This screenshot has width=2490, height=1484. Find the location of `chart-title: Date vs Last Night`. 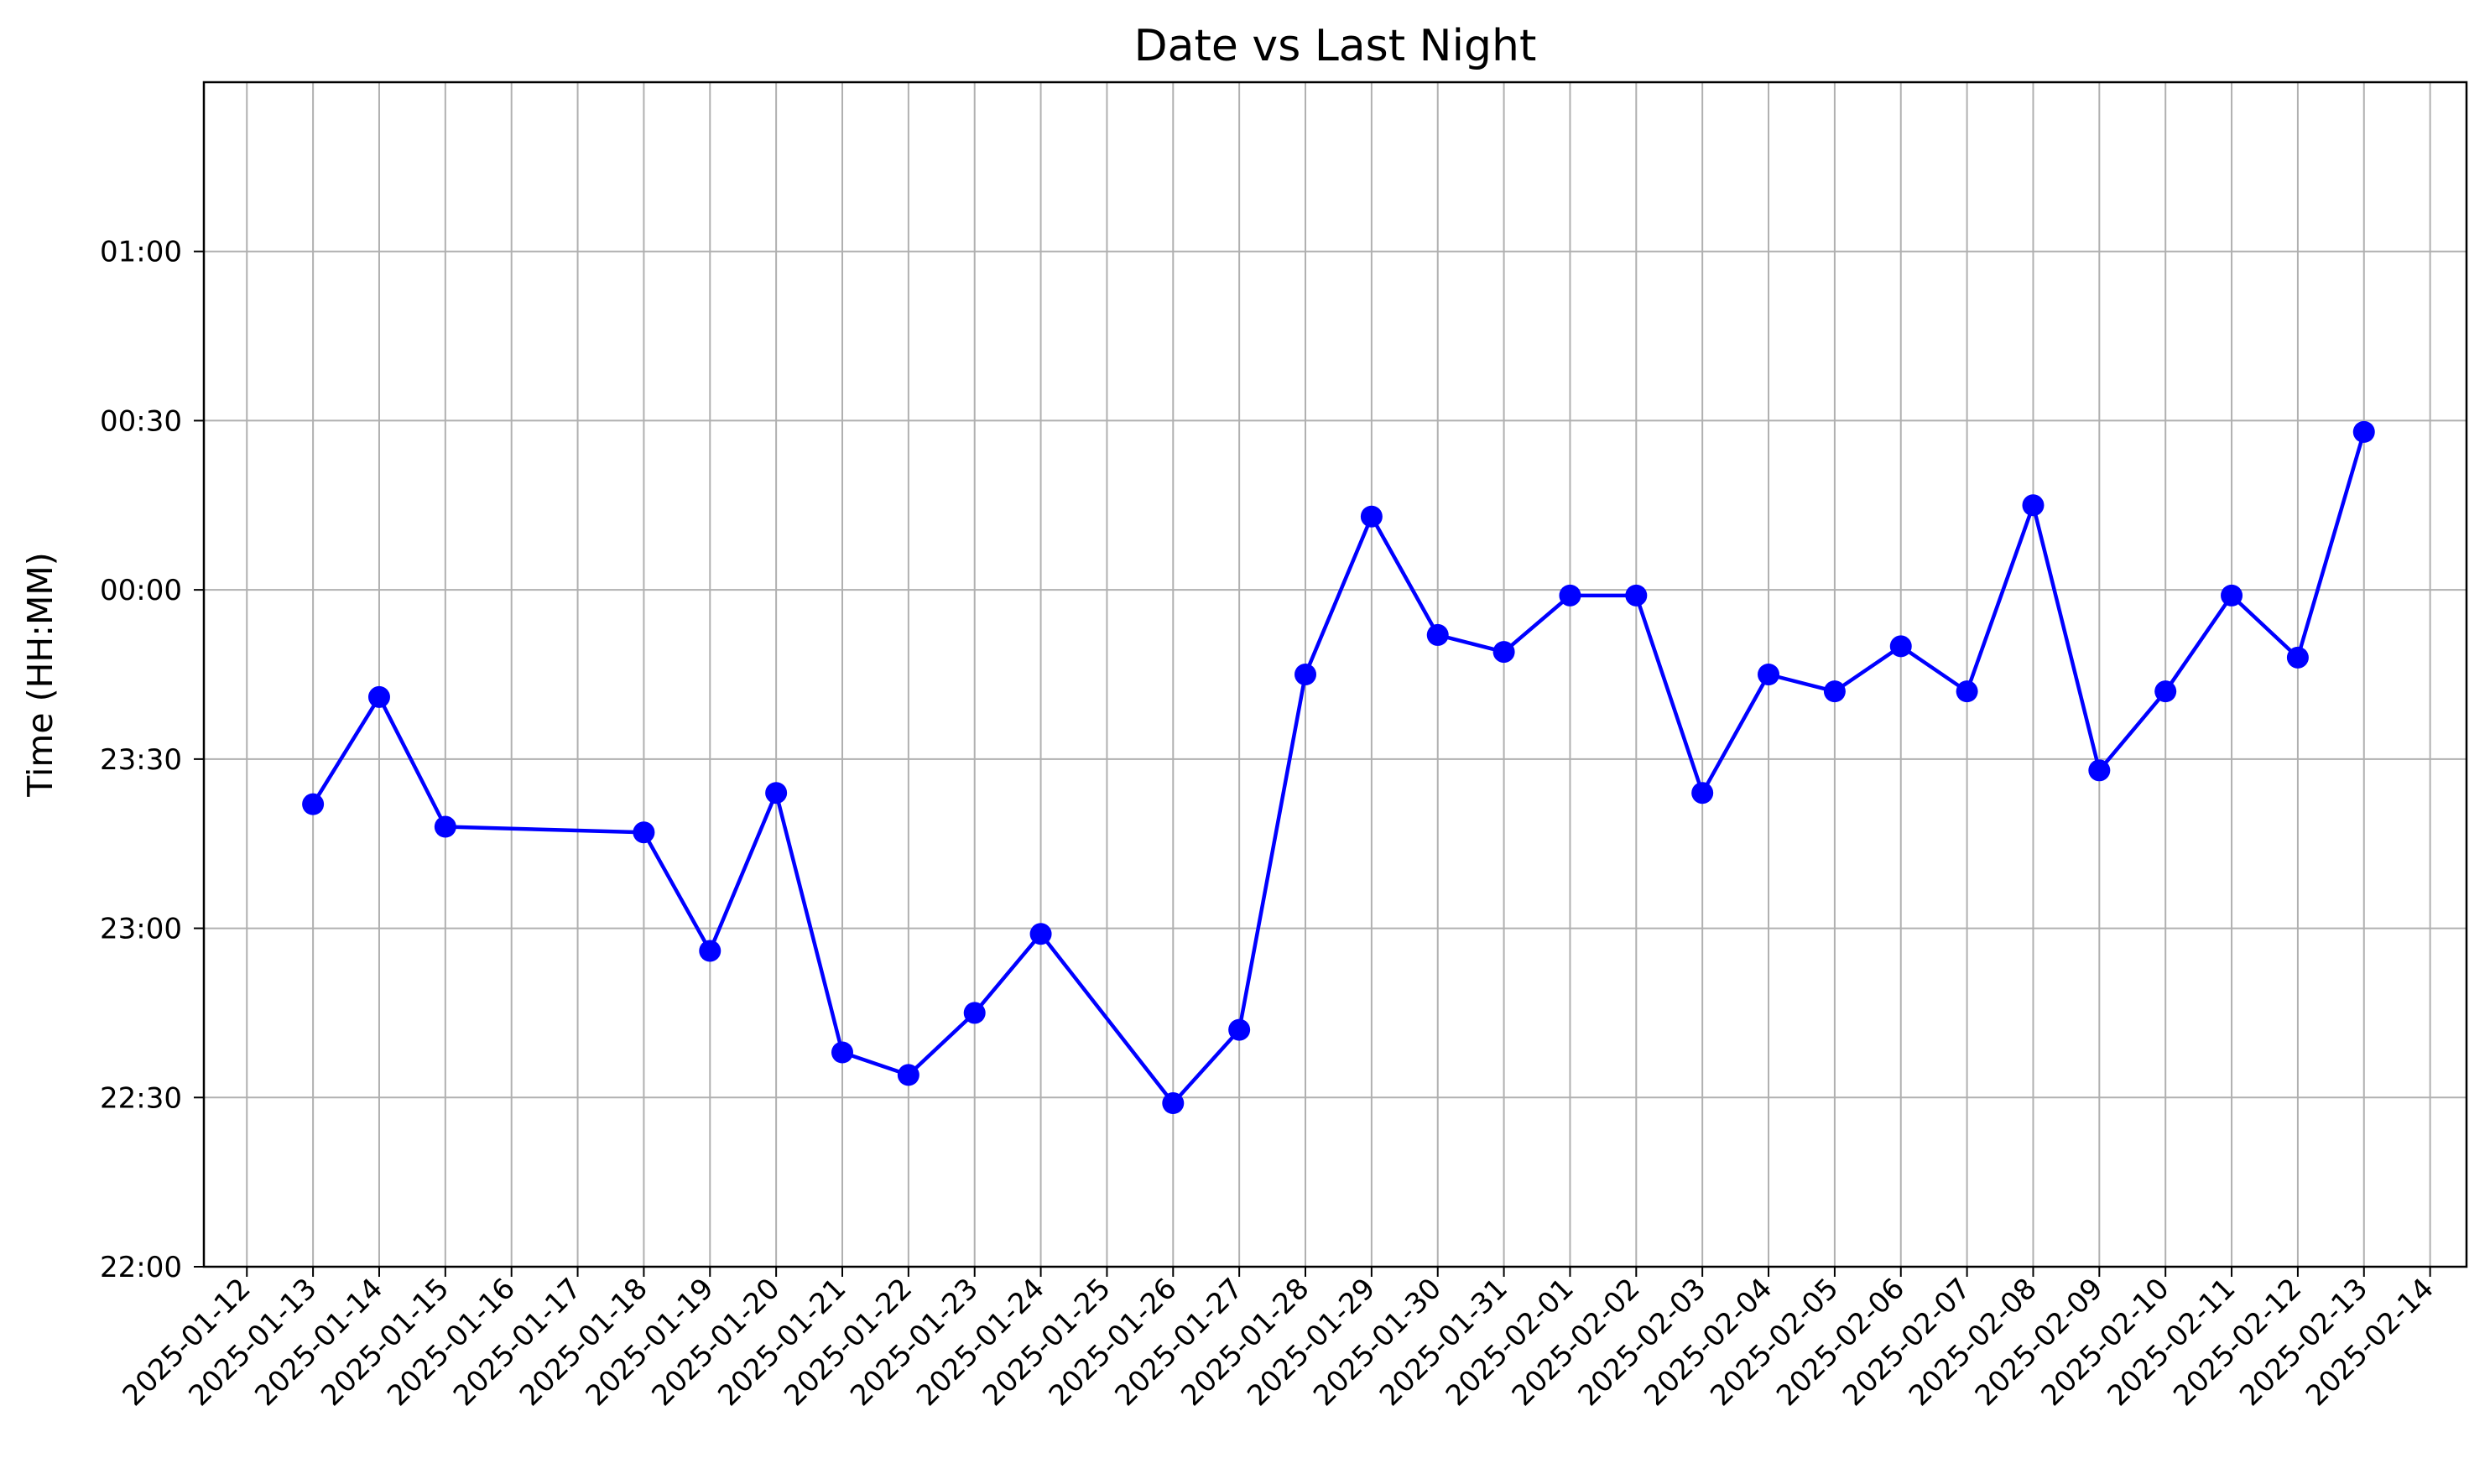

chart-title: Date vs Last Night is located at coordinates (1335, 46).